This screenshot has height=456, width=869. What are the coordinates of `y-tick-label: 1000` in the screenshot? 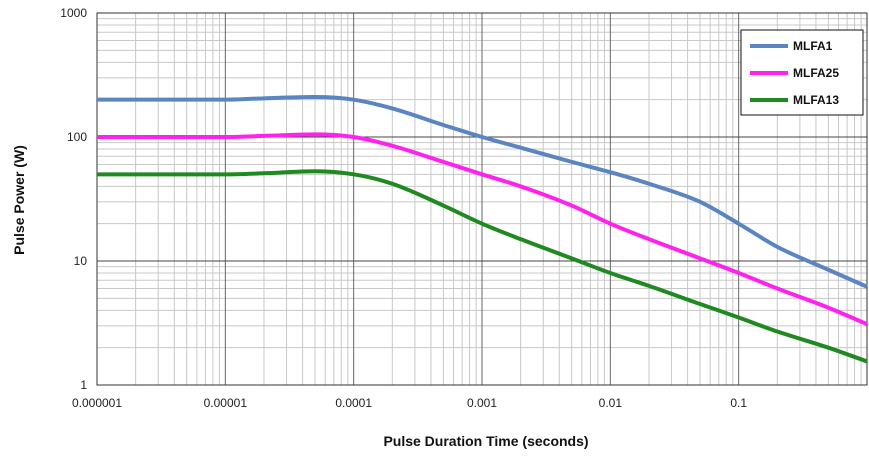 It's located at (73, 13).